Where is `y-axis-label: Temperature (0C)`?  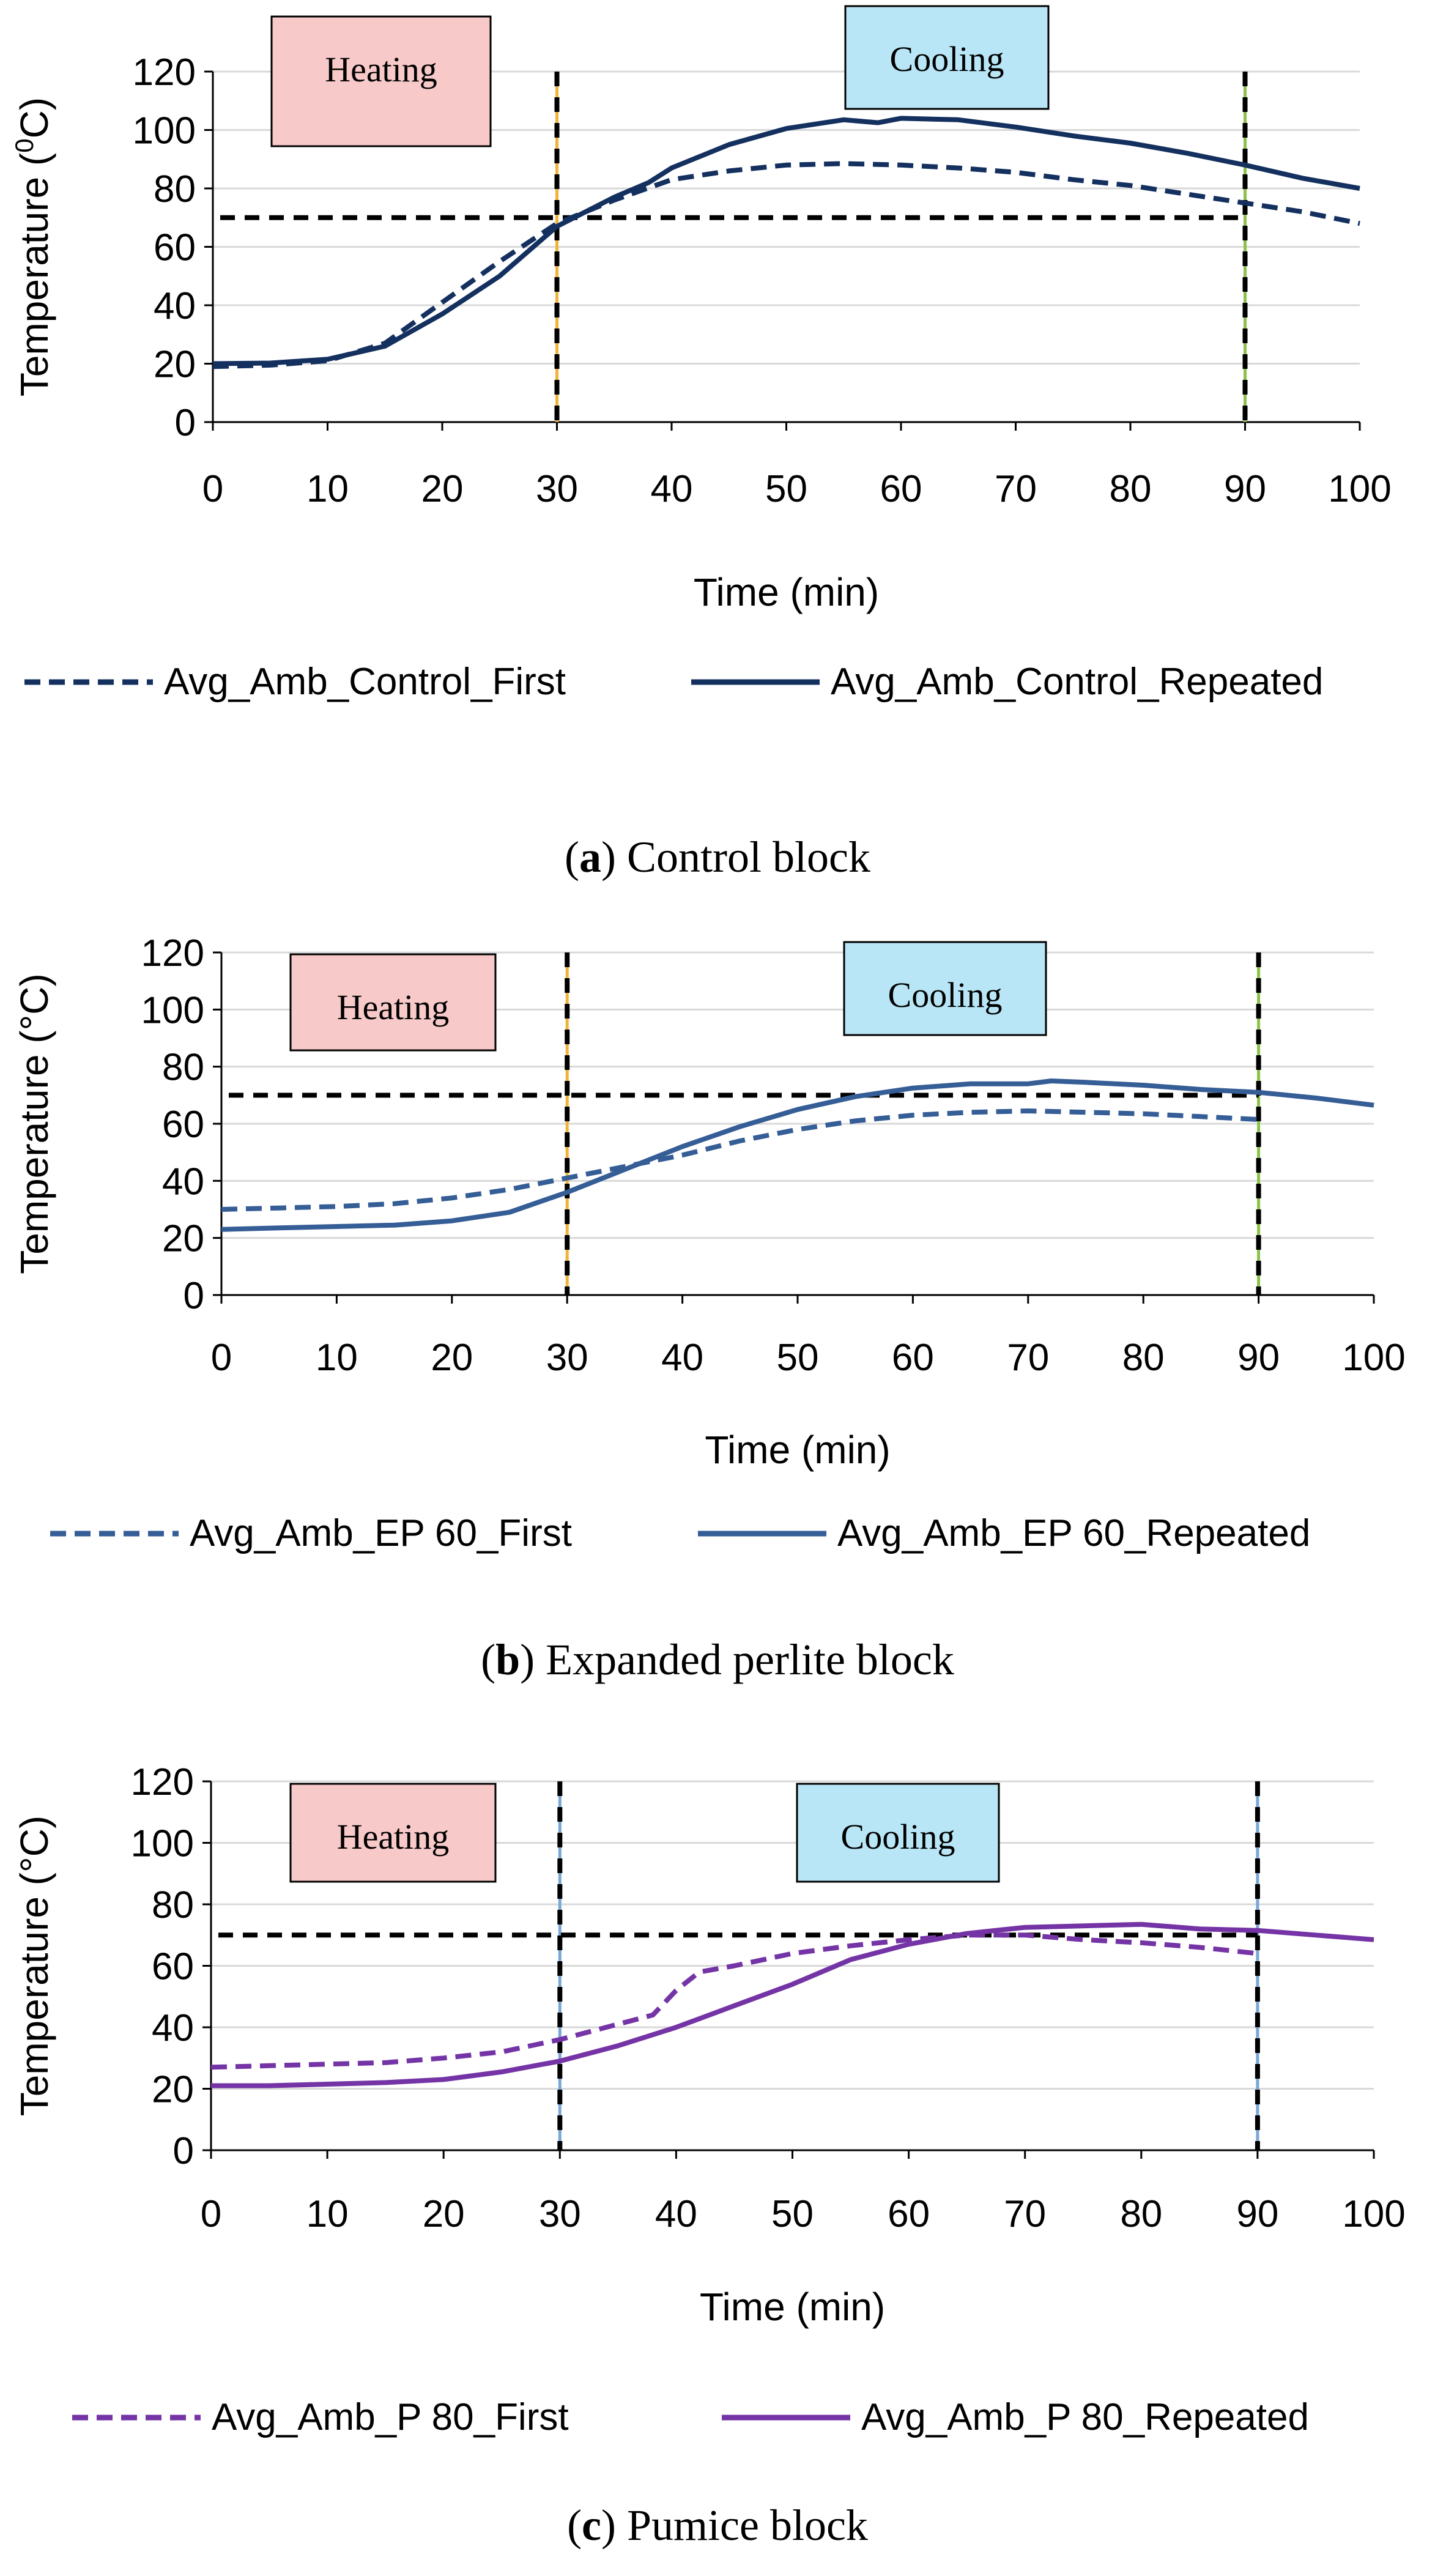 y-axis-label: Temperature (0C) is located at coordinates (33, 246).